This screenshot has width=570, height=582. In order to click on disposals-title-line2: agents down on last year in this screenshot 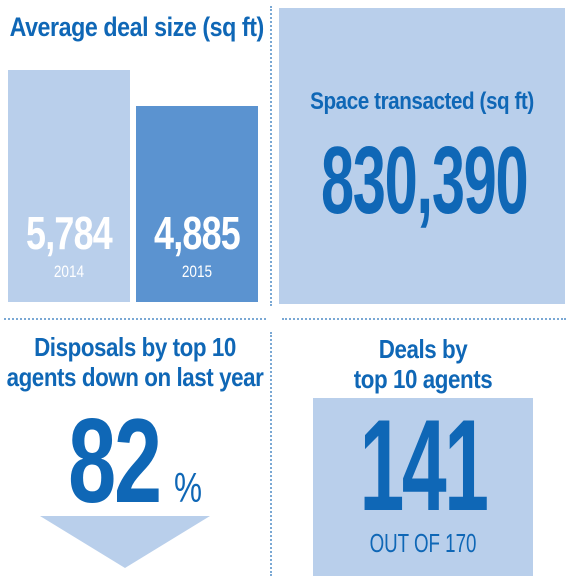, I will do `click(135, 377)`.